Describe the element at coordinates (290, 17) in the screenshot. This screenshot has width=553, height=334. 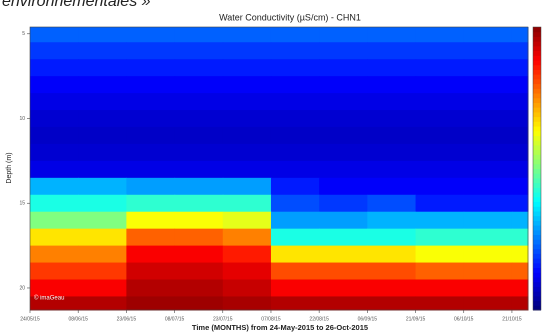
I see `chart-title: Water Conductivity (µS/cm) - CHN1` at that location.